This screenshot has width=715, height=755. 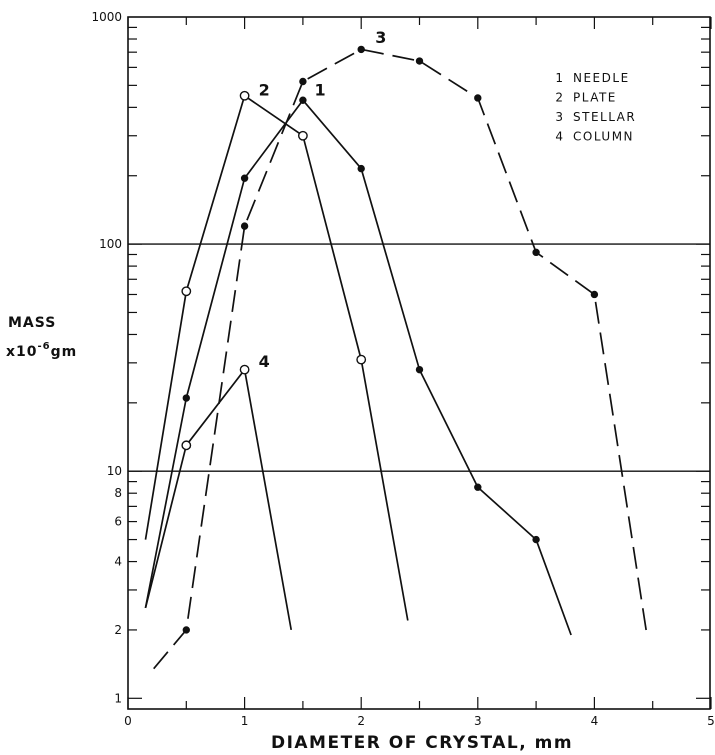 I want to click on x-tick-label-2: 2, so click(x=361, y=721).